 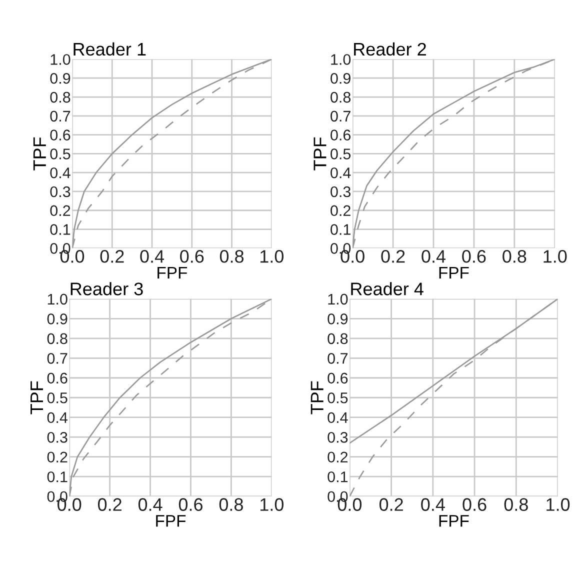 What do you see at coordinates (390, 49) in the screenshot?
I see `chart-title: Reader 2` at bounding box center [390, 49].